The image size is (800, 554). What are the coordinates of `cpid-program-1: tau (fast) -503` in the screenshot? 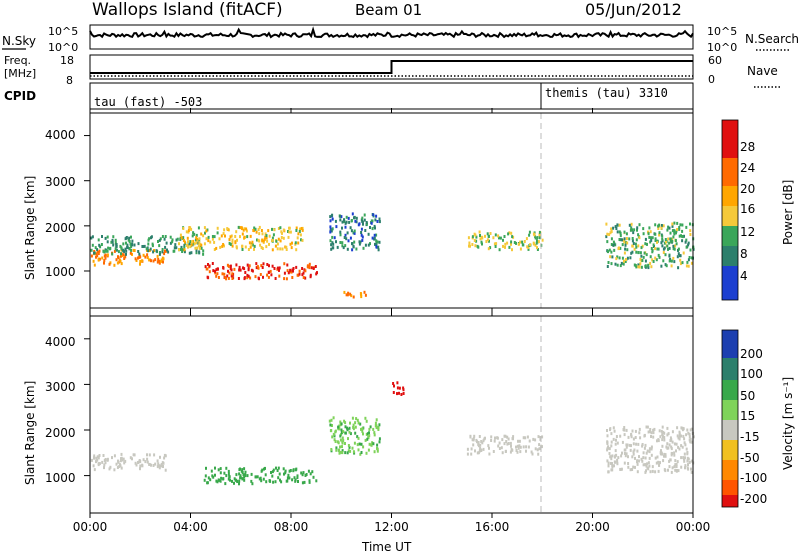 It's located at (148, 102).